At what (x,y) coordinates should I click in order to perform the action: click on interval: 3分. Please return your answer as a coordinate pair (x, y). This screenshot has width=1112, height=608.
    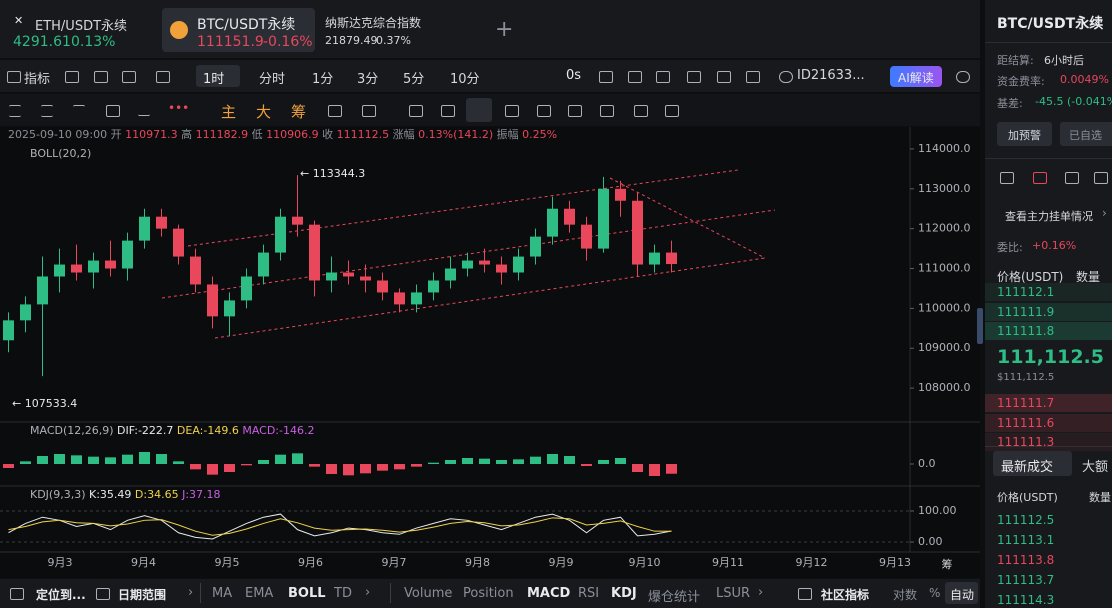
    Looking at the image, I should click on (368, 79).